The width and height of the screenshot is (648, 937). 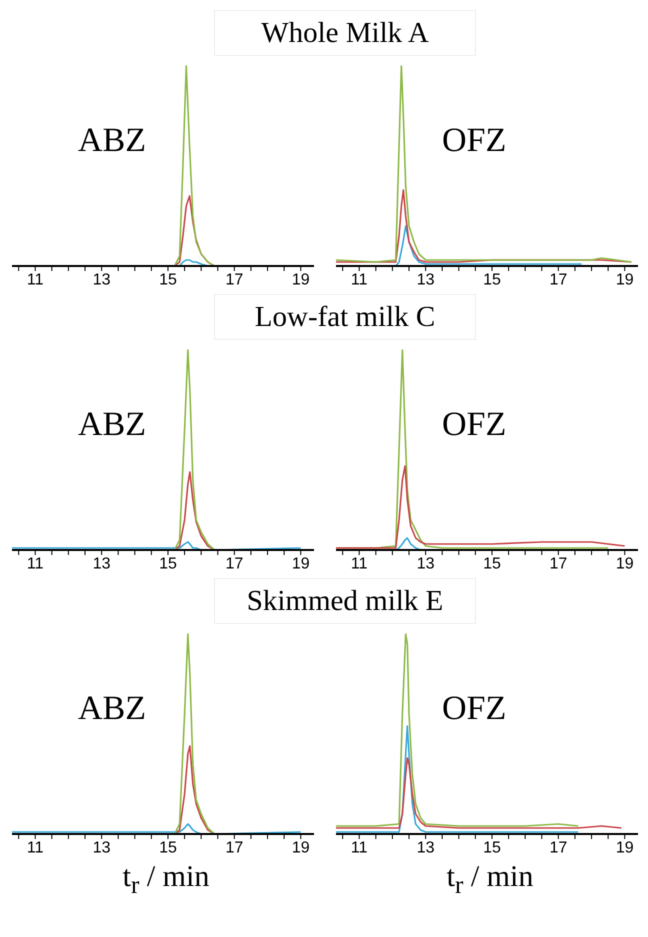 What do you see at coordinates (345, 317) in the screenshot?
I see `chart-title: Low-fat milk C` at bounding box center [345, 317].